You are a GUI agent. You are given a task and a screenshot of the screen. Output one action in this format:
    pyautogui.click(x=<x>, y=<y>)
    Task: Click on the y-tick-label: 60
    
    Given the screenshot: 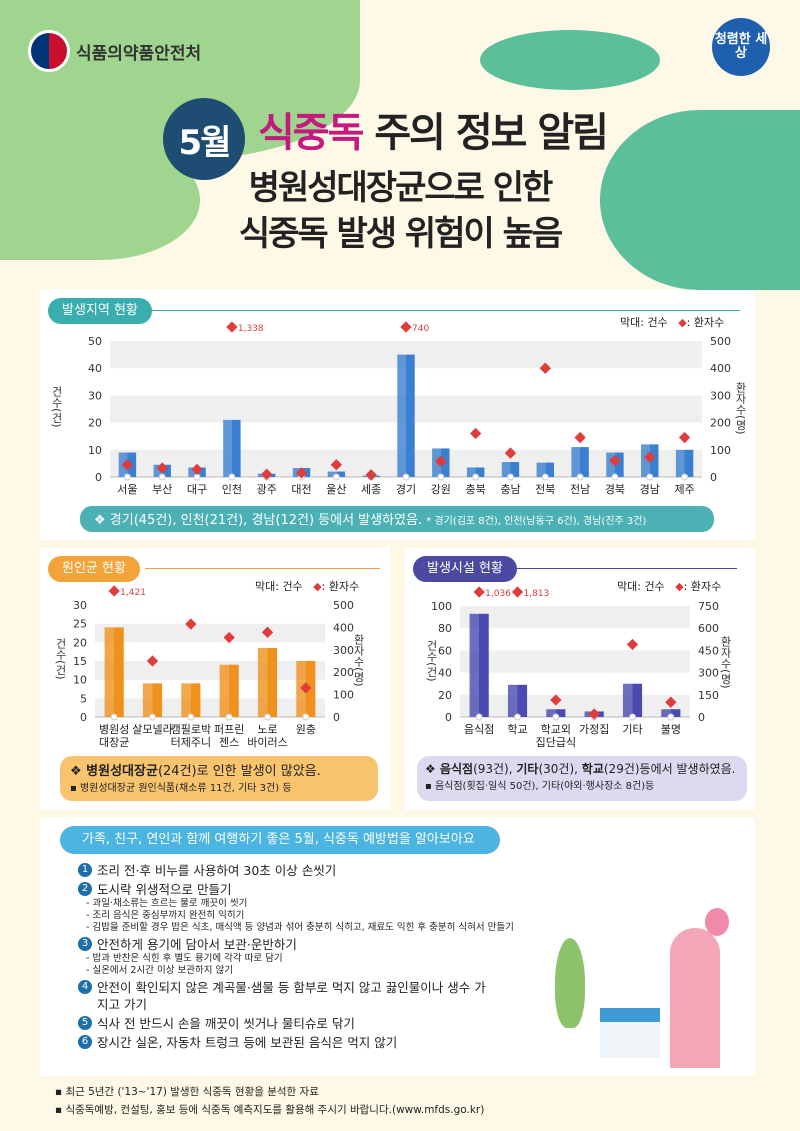 What is the action you would take?
    pyautogui.click(x=445, y=650)
    